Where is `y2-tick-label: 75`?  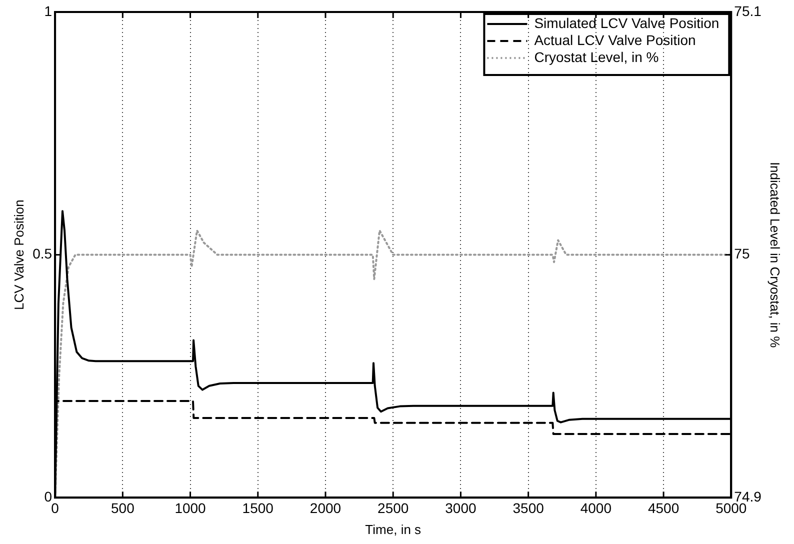
y2-tick-label: 75 is located at coordinates (742, 254).